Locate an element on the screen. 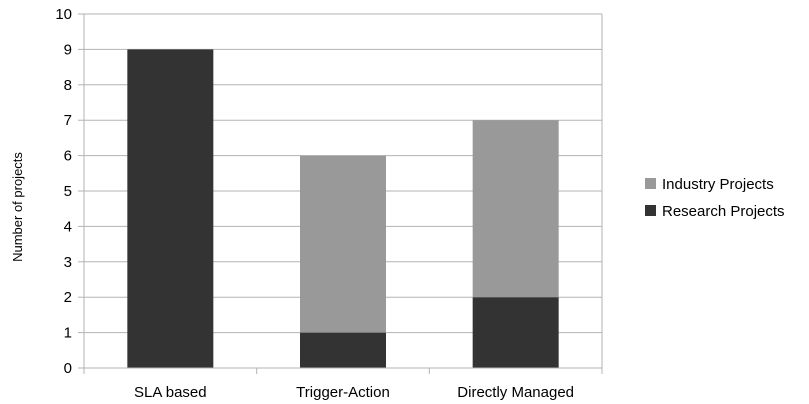 This screenshot has height=404, width=809. x-tick-labels: SLA based Trigger-Action Directly Managed is located at coordinates (354, 392).